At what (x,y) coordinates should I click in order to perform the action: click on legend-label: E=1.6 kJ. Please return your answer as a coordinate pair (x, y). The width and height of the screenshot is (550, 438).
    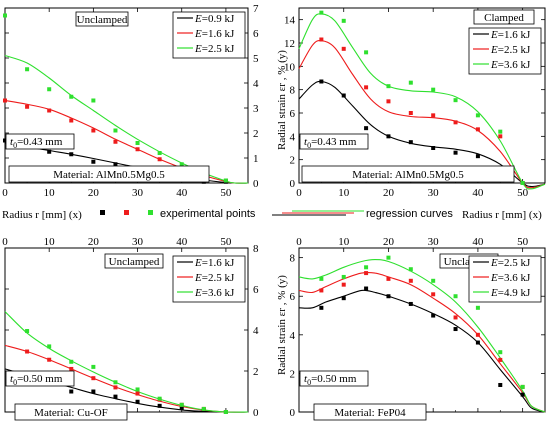
    Looking at the image, I should click on (214, 34).